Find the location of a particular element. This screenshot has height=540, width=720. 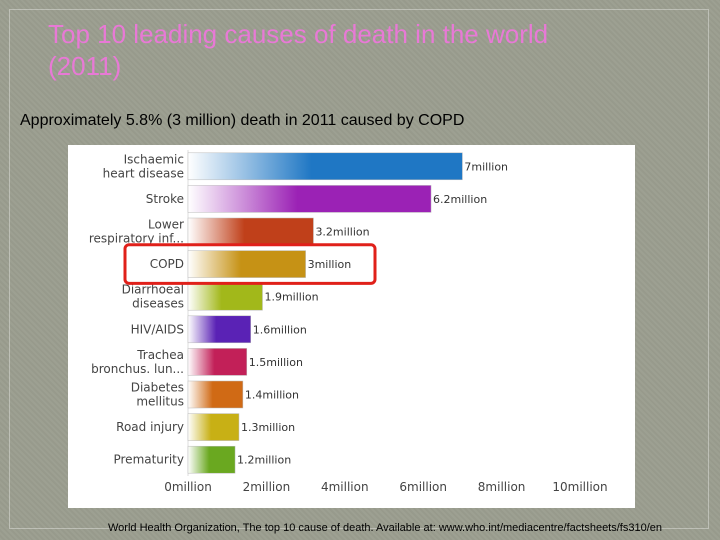

x-tick-label-4: 8million is located at coordinates (502, 487).